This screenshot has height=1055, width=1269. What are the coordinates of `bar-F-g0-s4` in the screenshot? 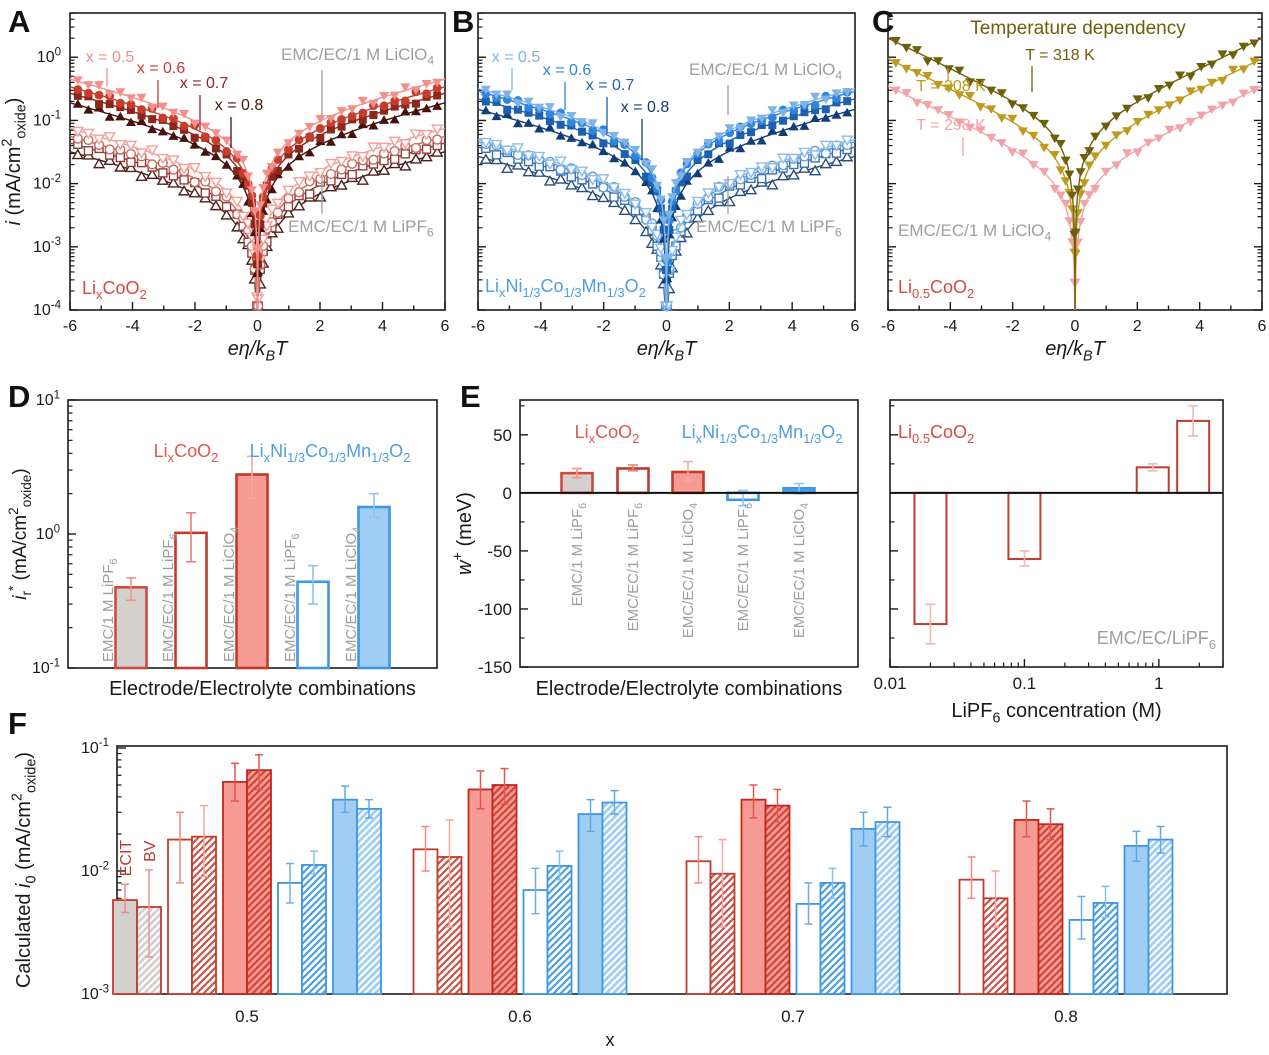 It's located at (235, 878).